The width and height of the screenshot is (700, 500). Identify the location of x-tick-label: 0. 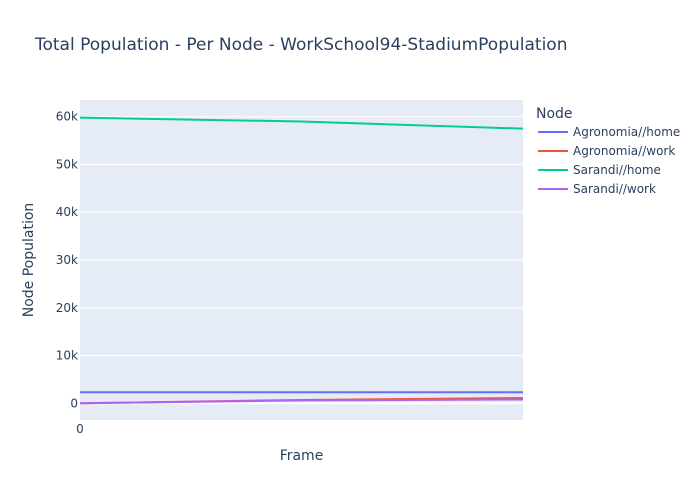
(80, 429).